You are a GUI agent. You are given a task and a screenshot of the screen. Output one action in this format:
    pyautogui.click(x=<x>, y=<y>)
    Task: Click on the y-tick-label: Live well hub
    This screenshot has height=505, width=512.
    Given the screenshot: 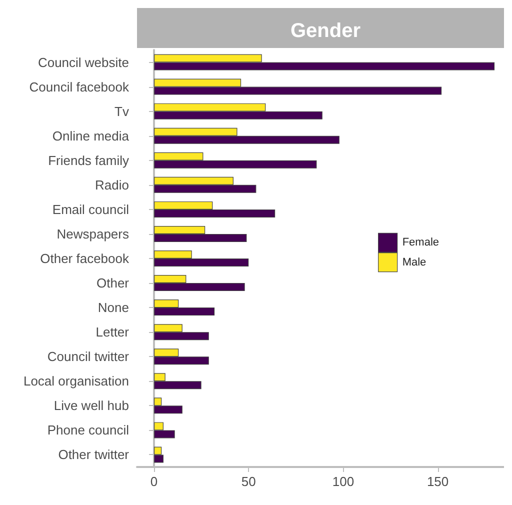 What is the action you would take?
    pyautogui.click(x=91, y=406)
    